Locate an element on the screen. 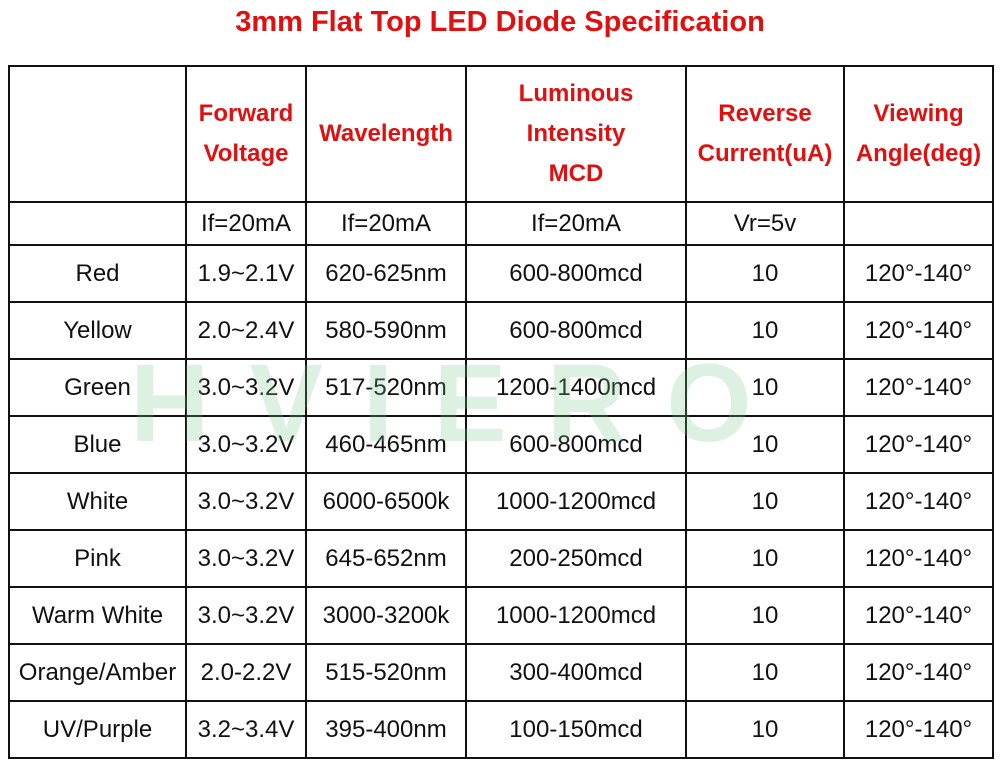  header-cell: Wavelength is located at coordinates (386, 134).